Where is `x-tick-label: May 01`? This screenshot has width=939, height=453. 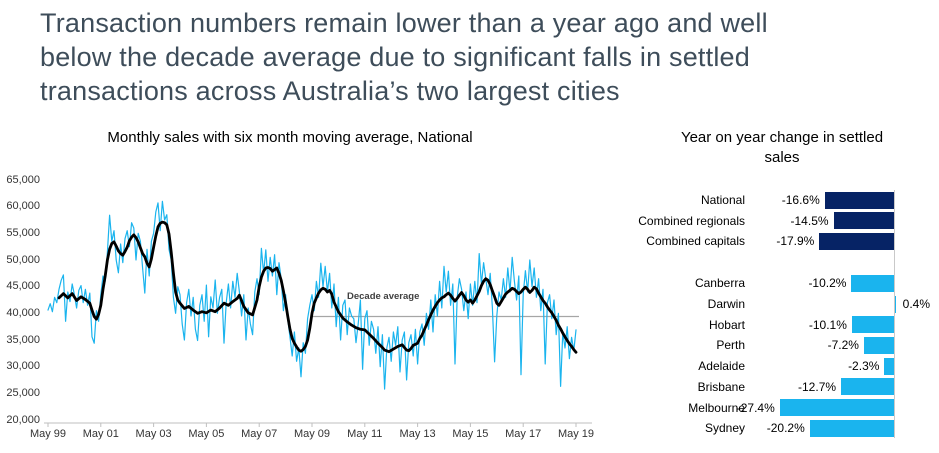
x-tick-label: May 01 is located at coordinates (100, 434).